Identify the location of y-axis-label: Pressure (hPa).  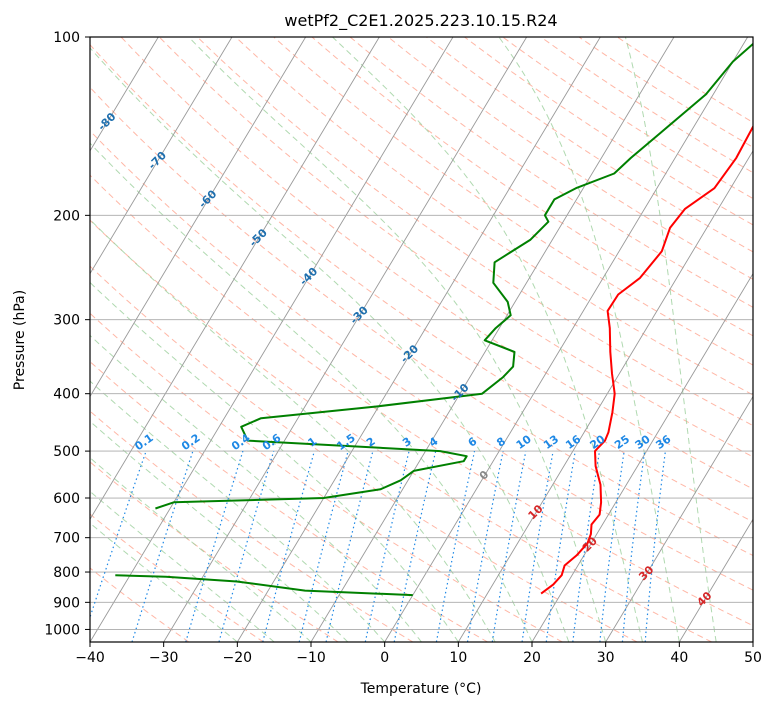
(20, 340).